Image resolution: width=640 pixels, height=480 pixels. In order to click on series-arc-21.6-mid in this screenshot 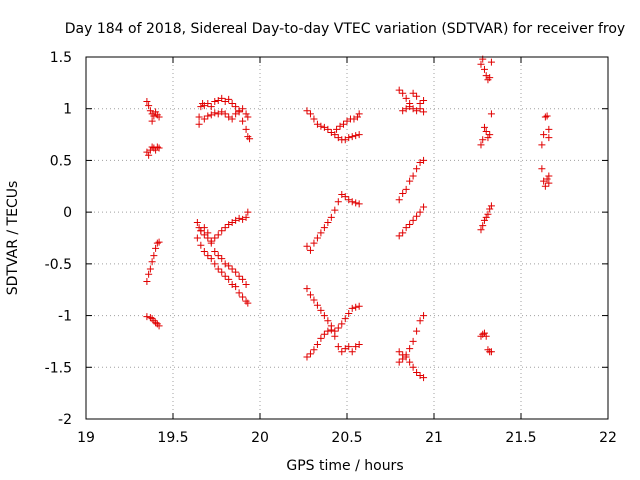, I will do `click(545, 177)`.